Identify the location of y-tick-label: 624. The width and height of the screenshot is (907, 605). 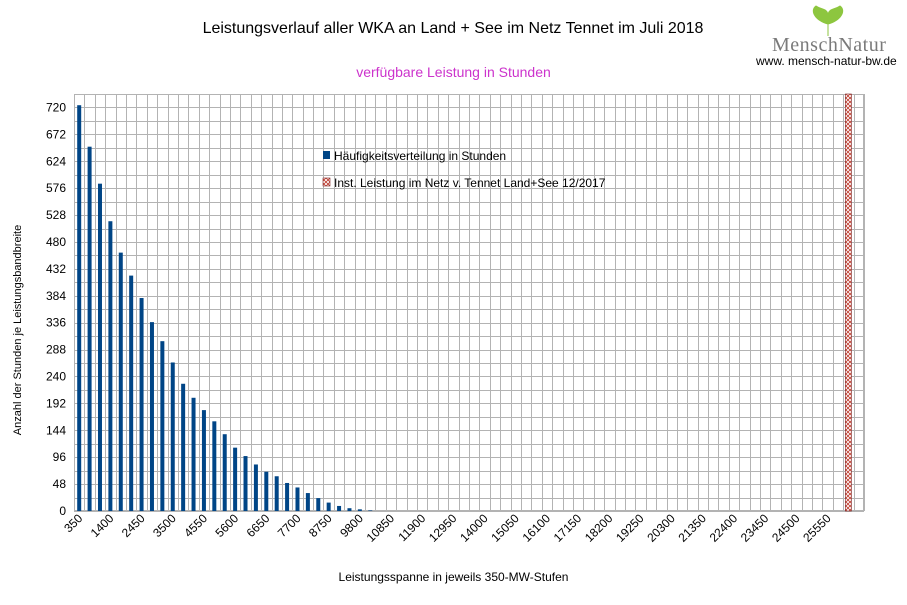
(56, 161).